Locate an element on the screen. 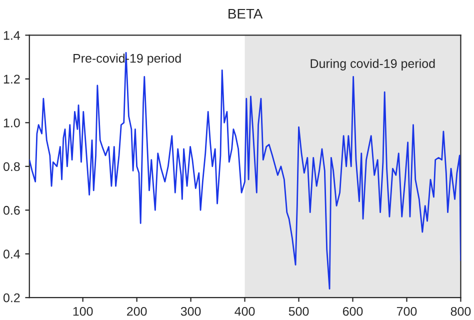 This screenshot has height=320, width=474. y-tick-label: 1.0 is located at coordinates (12, 123).